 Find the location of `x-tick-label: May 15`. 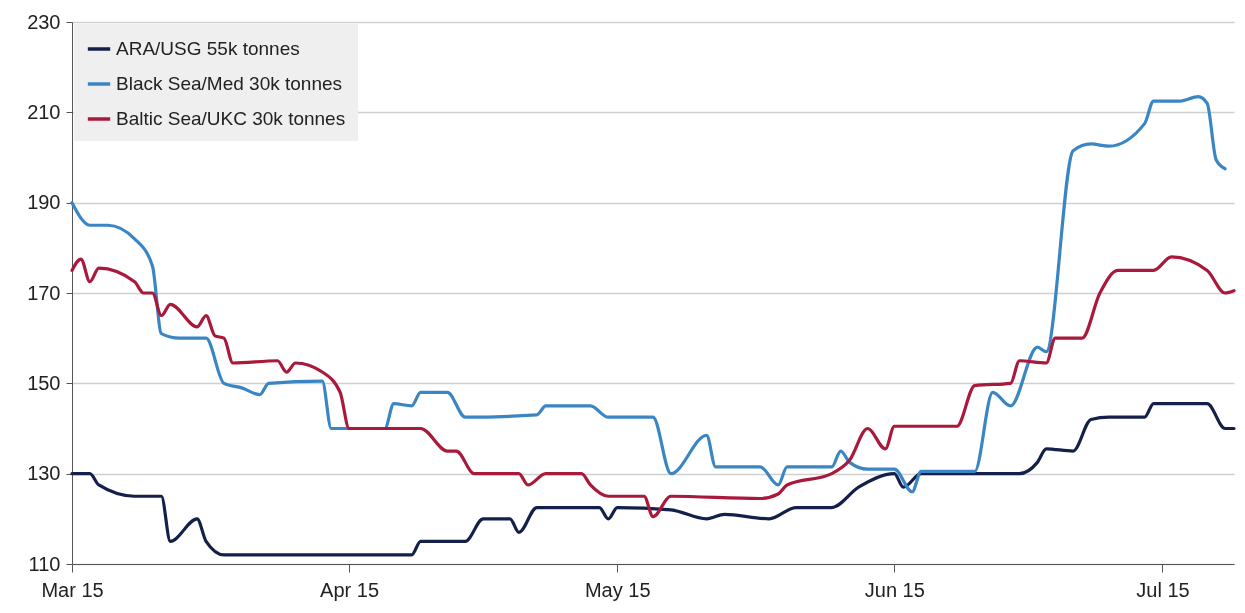

x-tick-label: May 15 is located at coordinates (617, 589).